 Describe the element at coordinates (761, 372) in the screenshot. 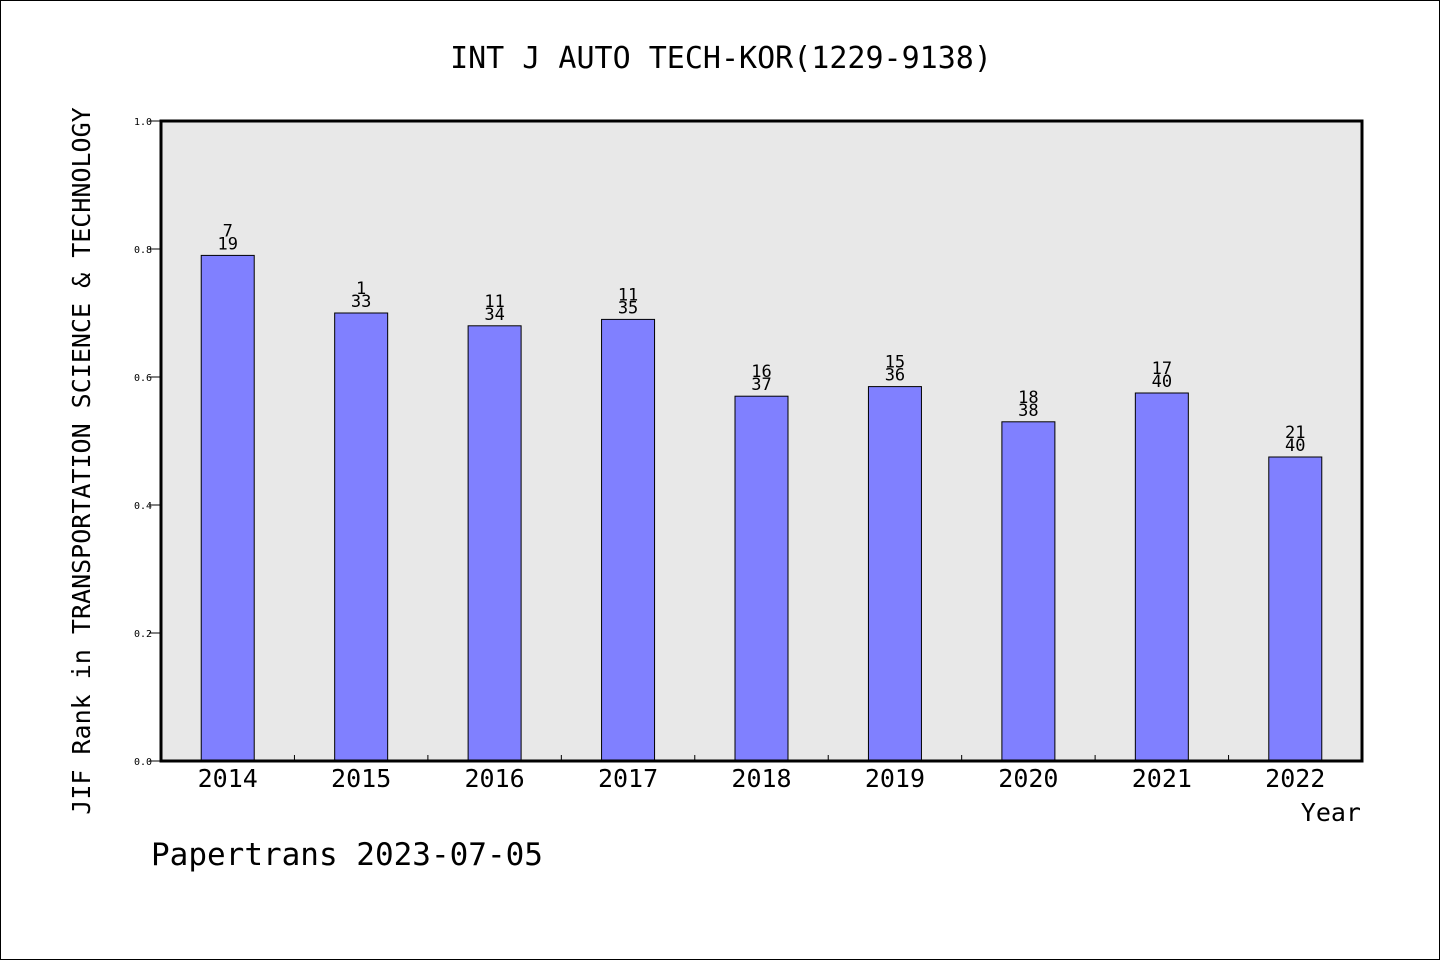

I see `bar-rank-label: 16` at that location.